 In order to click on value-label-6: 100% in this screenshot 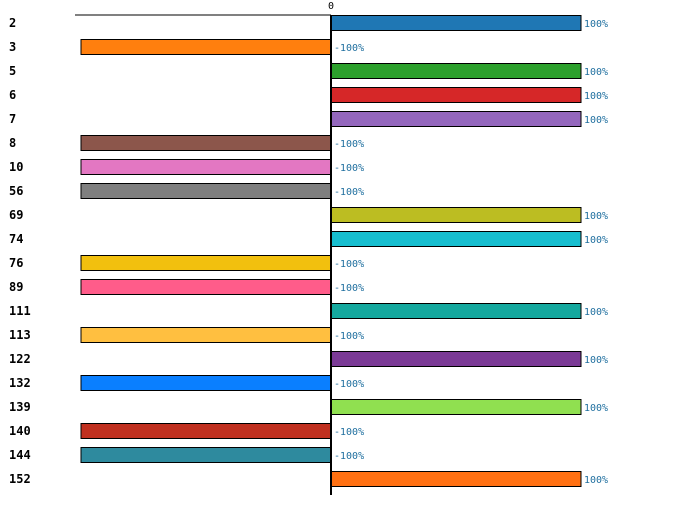, I will do `click(596, 96)`.